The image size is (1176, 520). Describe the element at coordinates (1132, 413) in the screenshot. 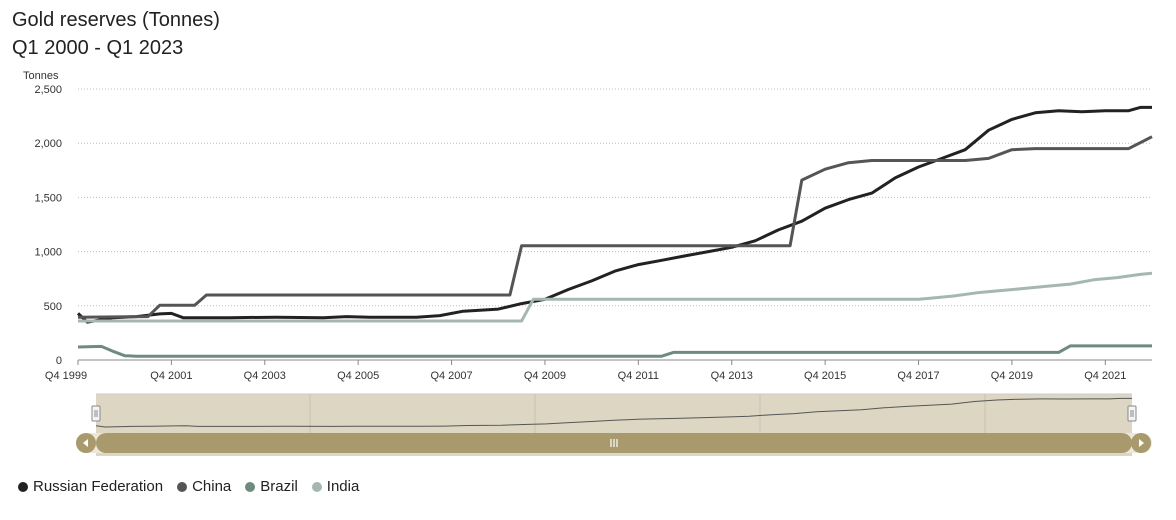

I see `navigator-right-handle` at that location.